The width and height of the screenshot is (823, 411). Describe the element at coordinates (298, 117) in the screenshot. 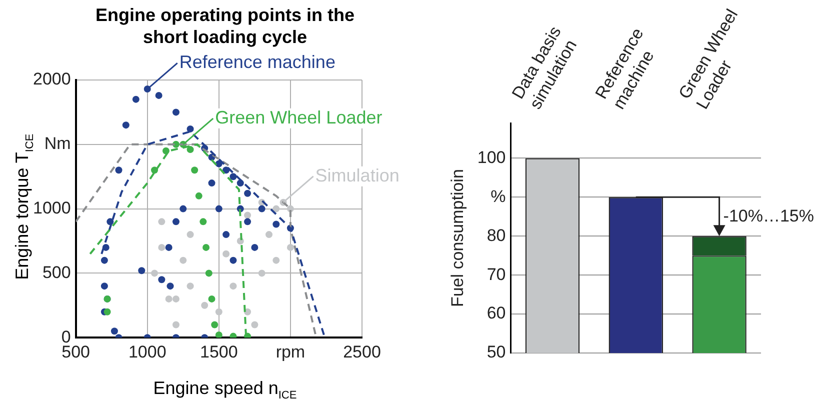

I see `series-label: Green Wheel Loader` at that location.